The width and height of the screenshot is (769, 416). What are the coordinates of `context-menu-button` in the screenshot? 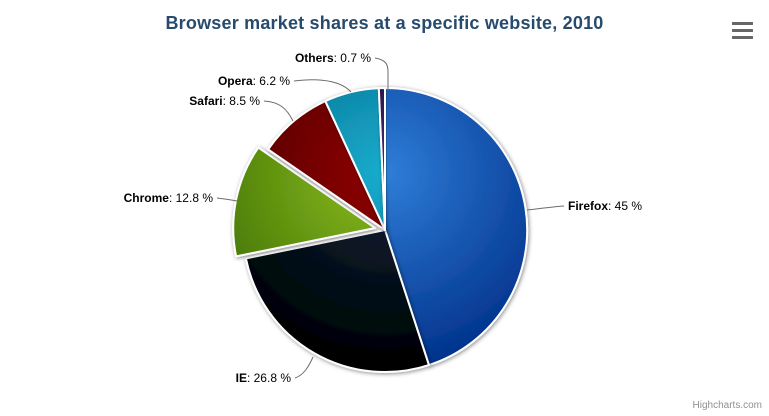 It's located at (742, 30).